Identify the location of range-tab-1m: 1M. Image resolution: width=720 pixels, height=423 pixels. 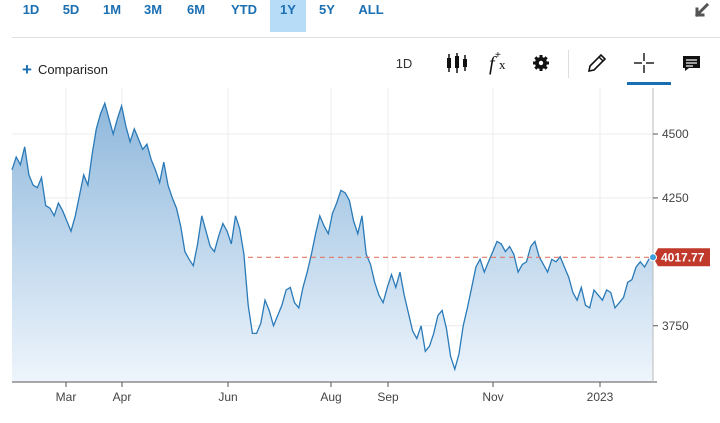
(112, 9).